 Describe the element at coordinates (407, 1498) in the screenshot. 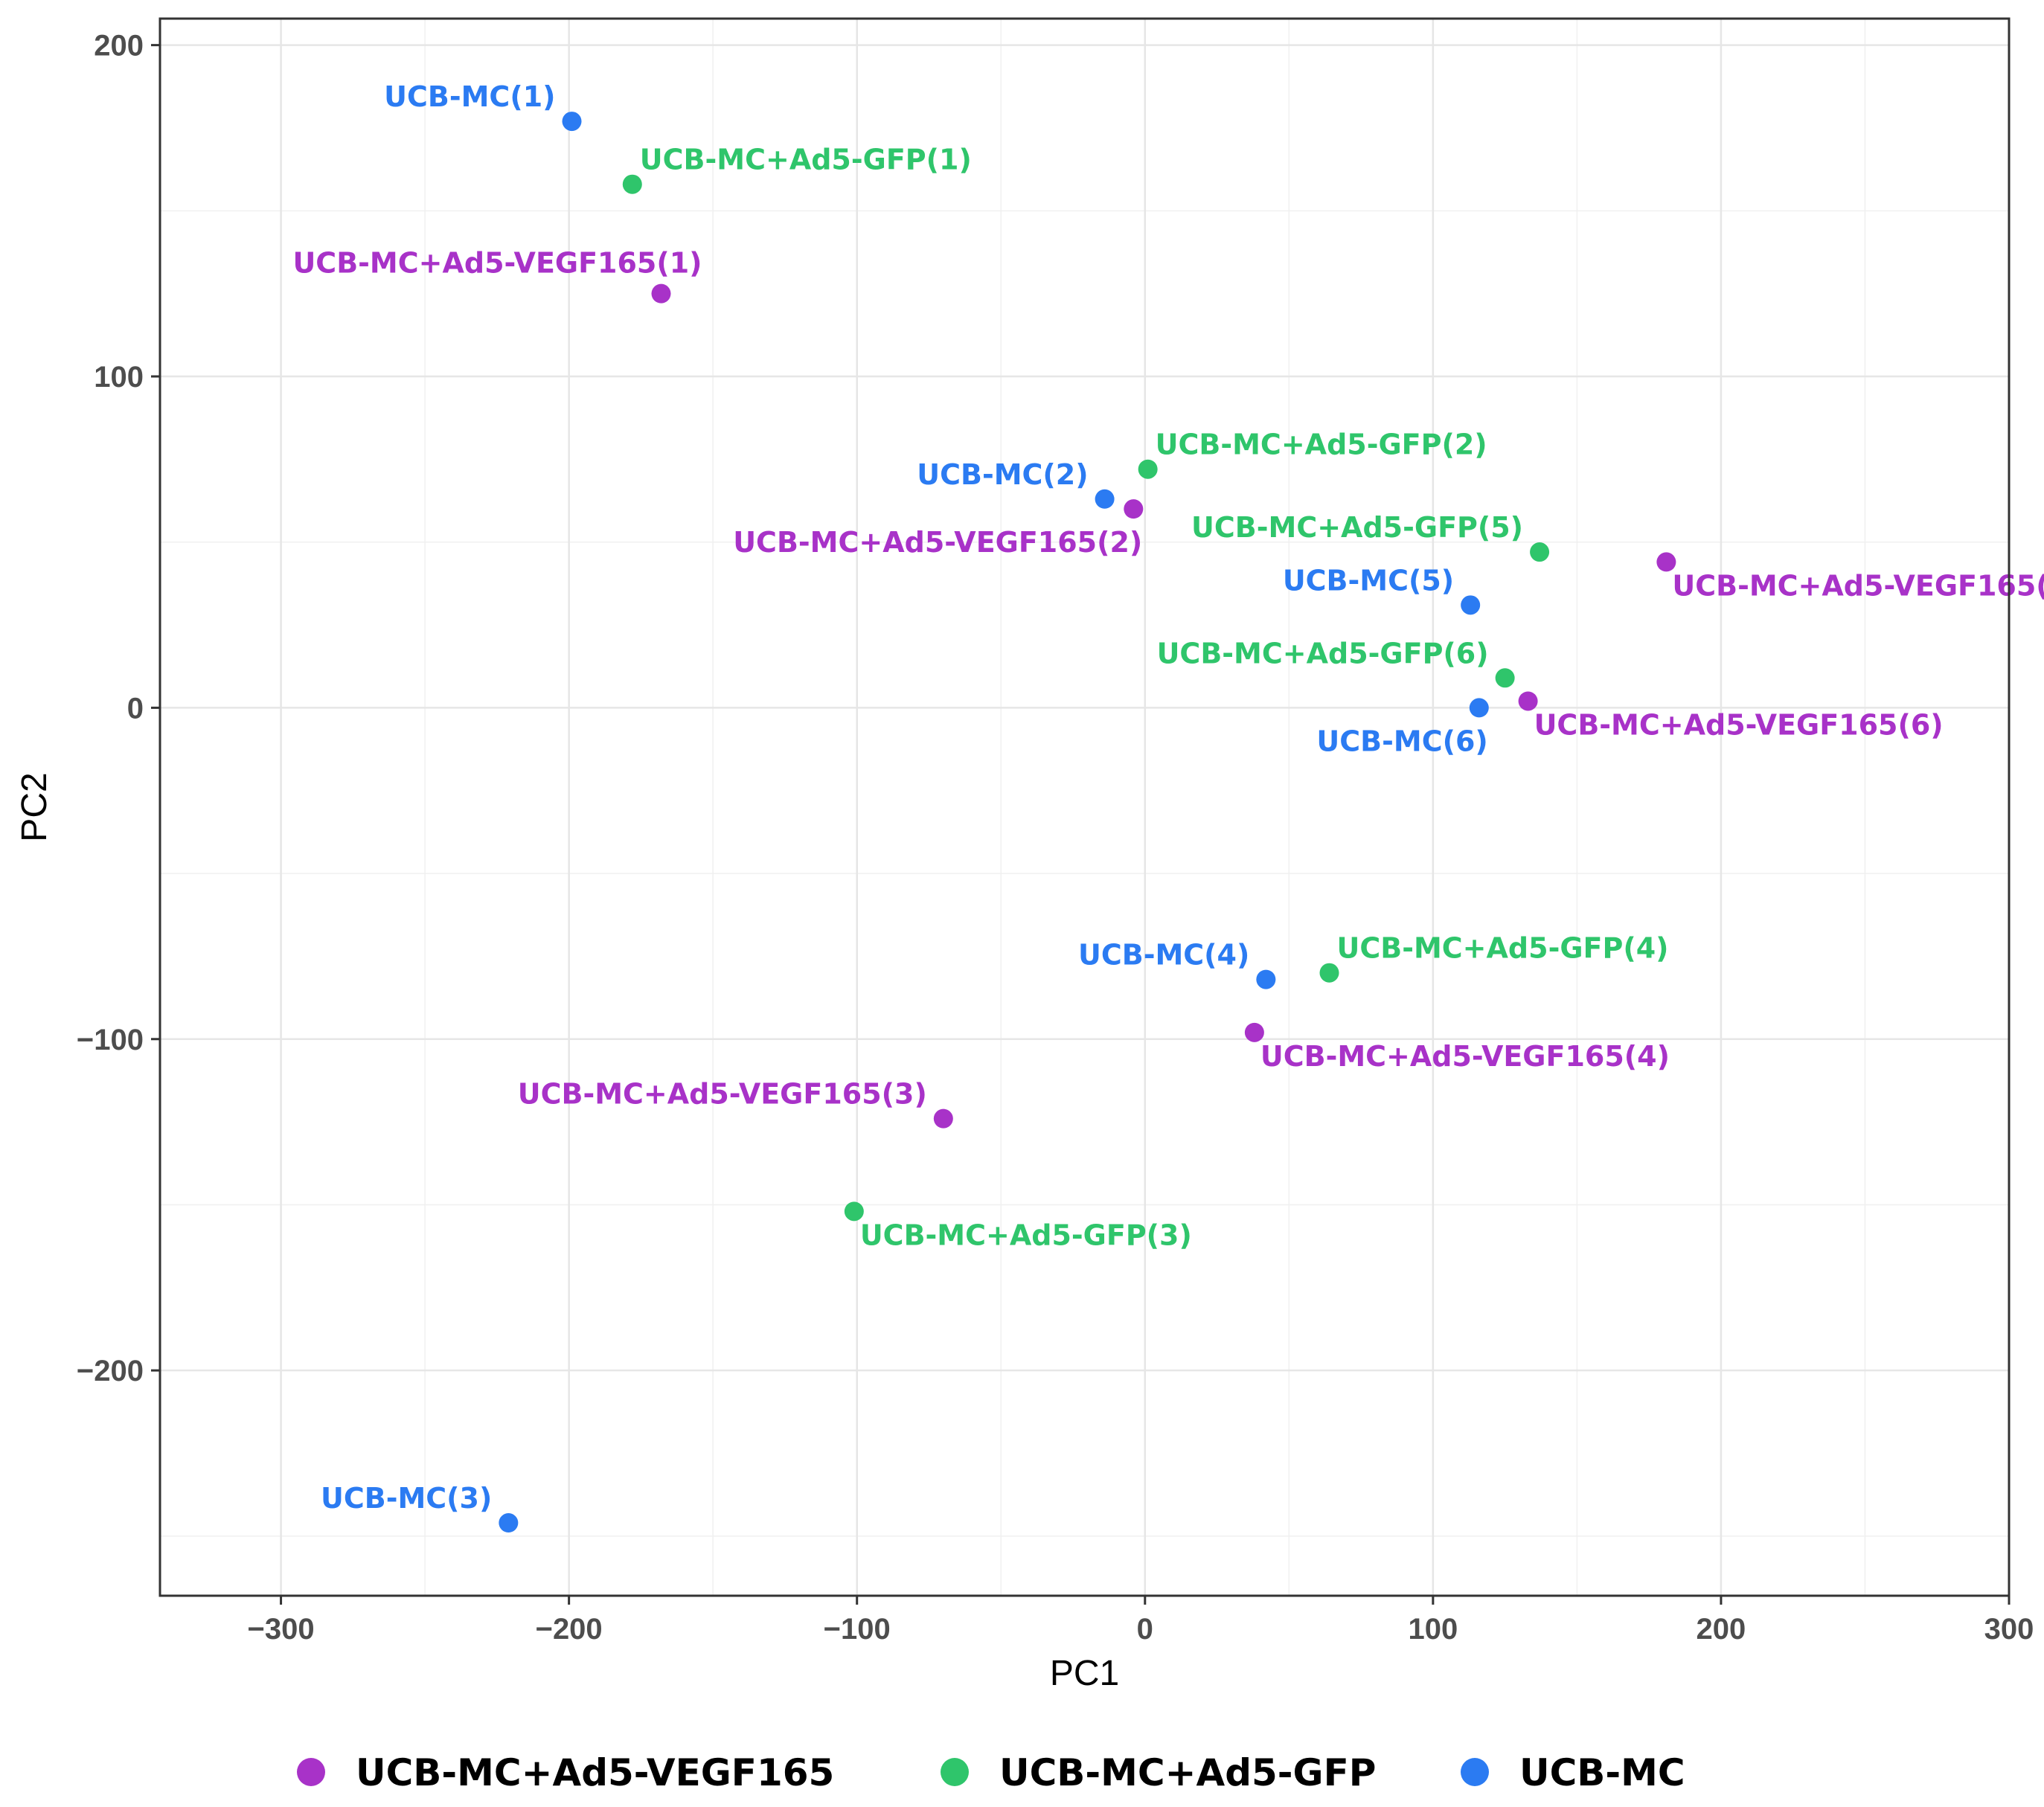

I see `point-label: UCB-MC(3)` at that location.